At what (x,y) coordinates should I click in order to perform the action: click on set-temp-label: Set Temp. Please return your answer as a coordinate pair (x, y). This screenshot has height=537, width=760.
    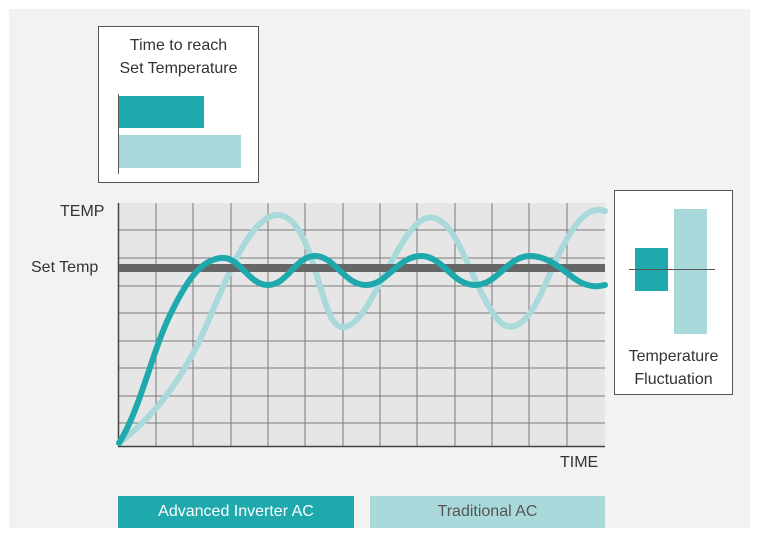
    Looking at the image, I should click on (65, 267).